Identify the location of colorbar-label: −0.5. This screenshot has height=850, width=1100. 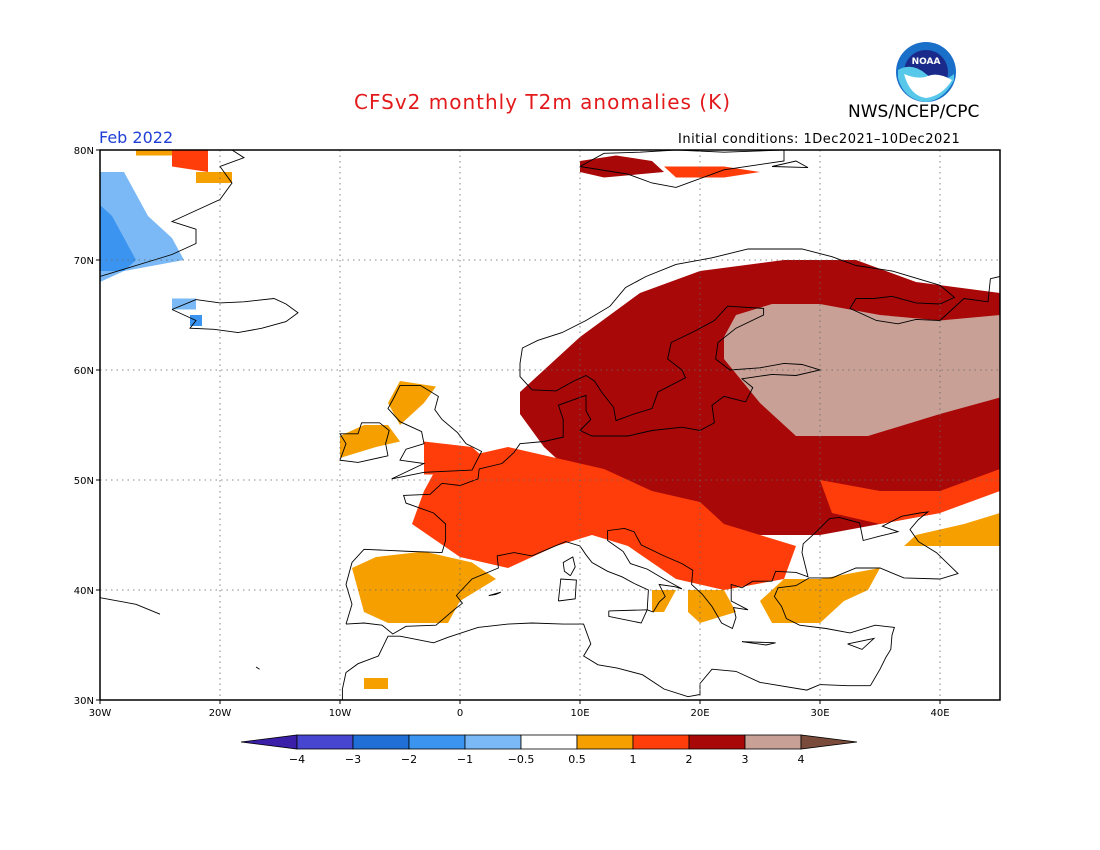
(521, 759).